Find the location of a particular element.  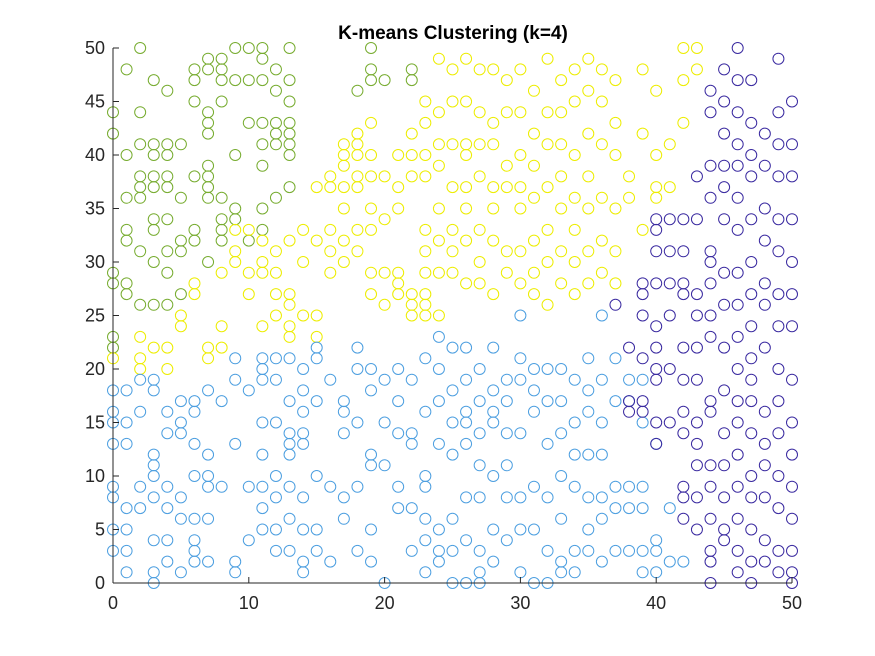

x-tick-label: 30 is located at coordinates (520, 603).